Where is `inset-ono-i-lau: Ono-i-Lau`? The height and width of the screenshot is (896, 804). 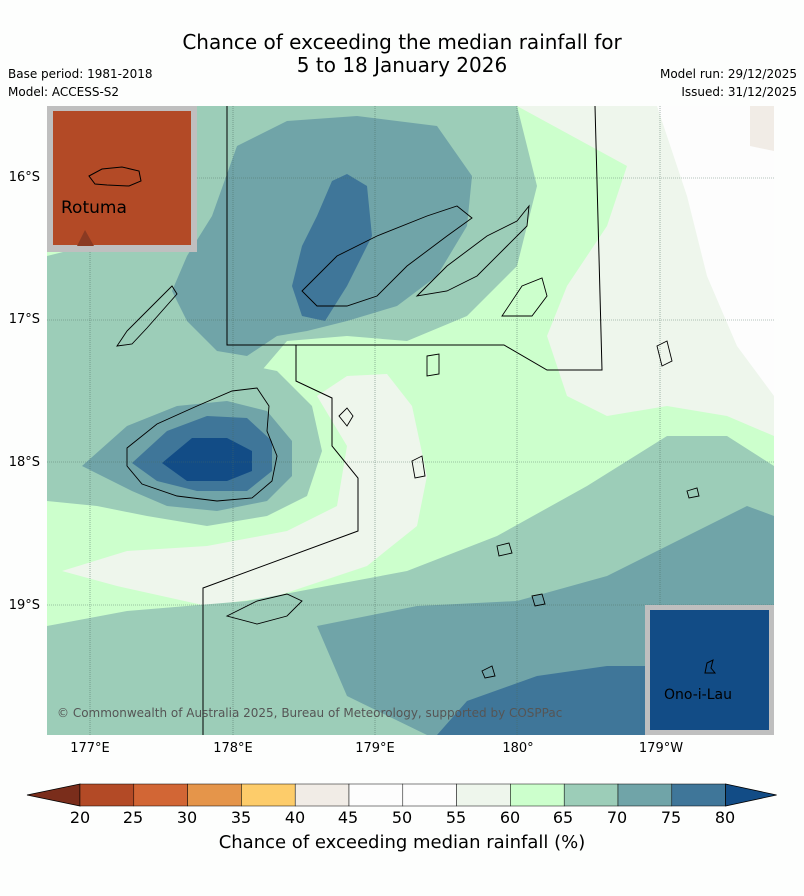 inset-ono-i-lau: Ono-i-Lau is located at coordinates (709, 670).